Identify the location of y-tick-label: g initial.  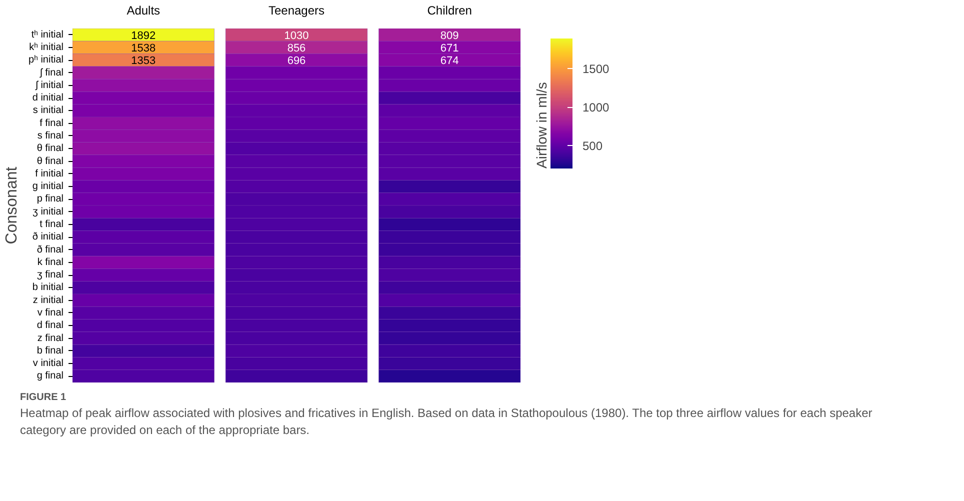
(48, 186).